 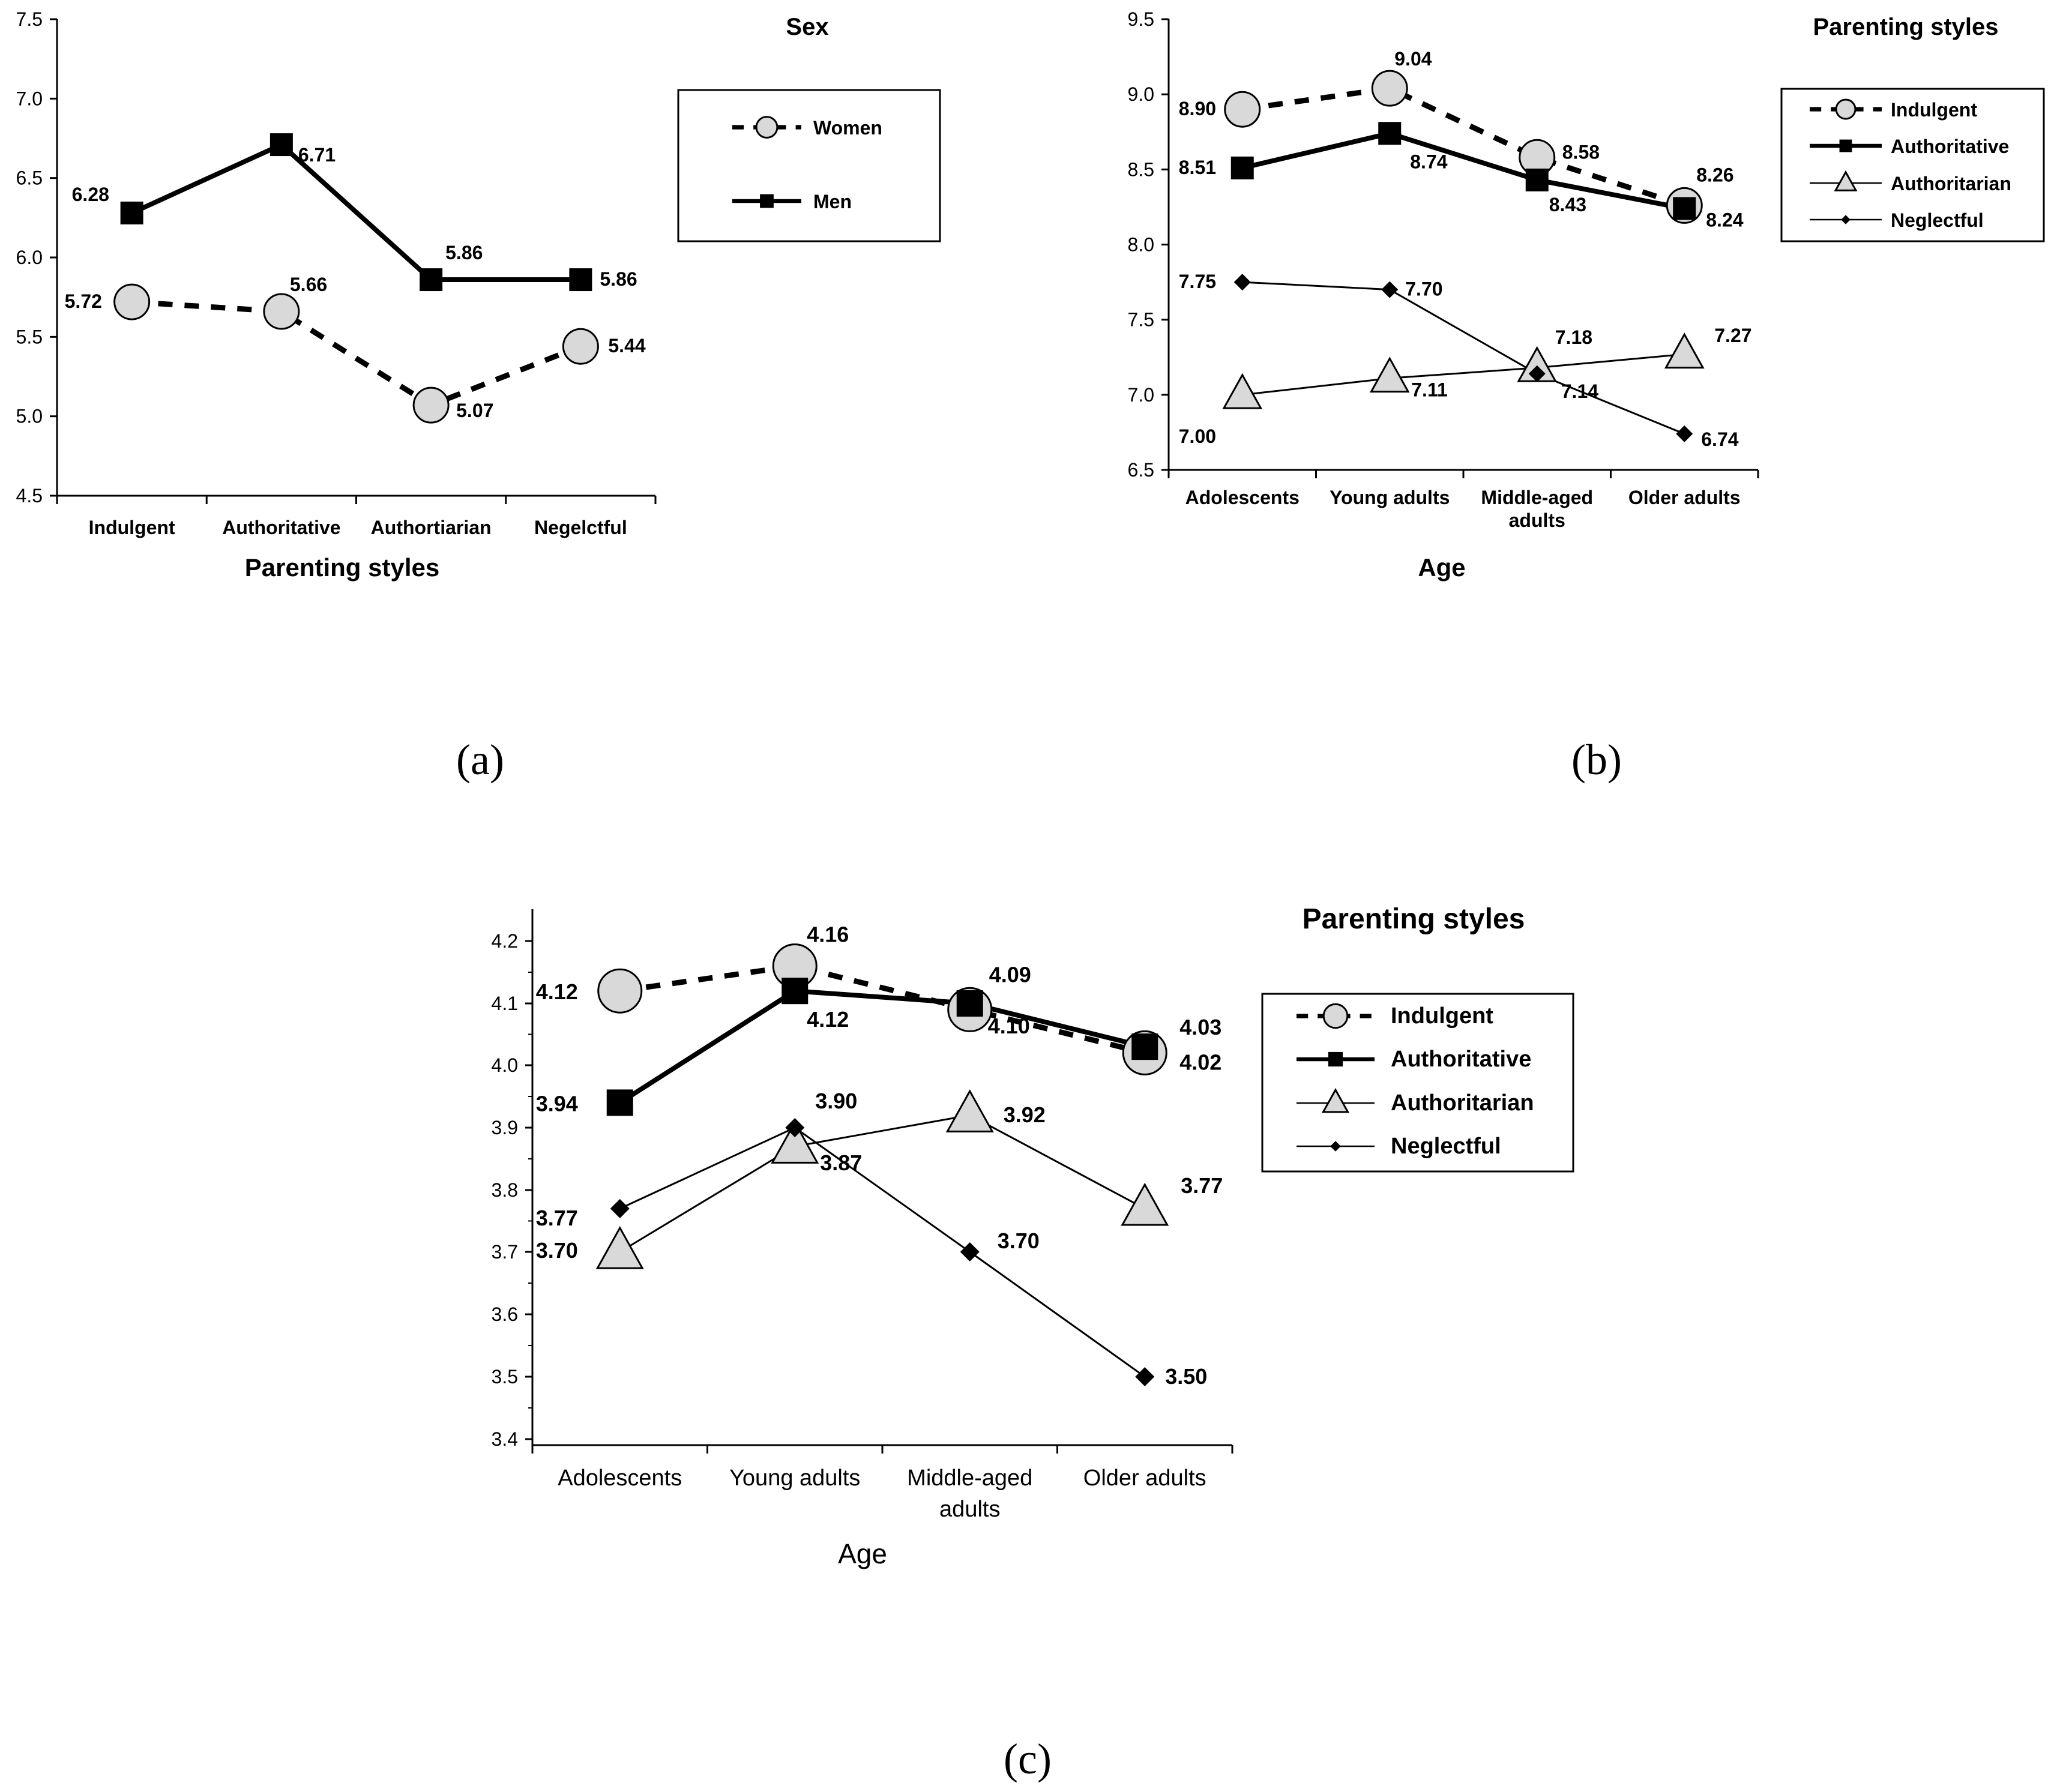 I want to click on data-label: 7.70, so click(x=1423, y=289).